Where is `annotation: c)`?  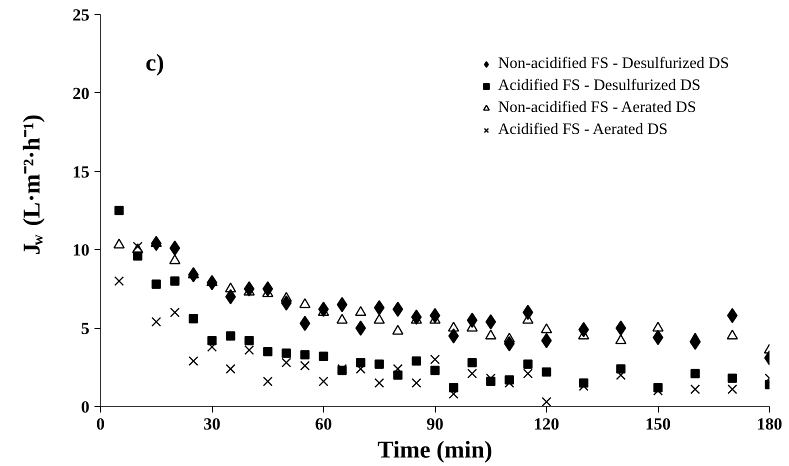
annotation: c) is located at coordinates (155, 63).